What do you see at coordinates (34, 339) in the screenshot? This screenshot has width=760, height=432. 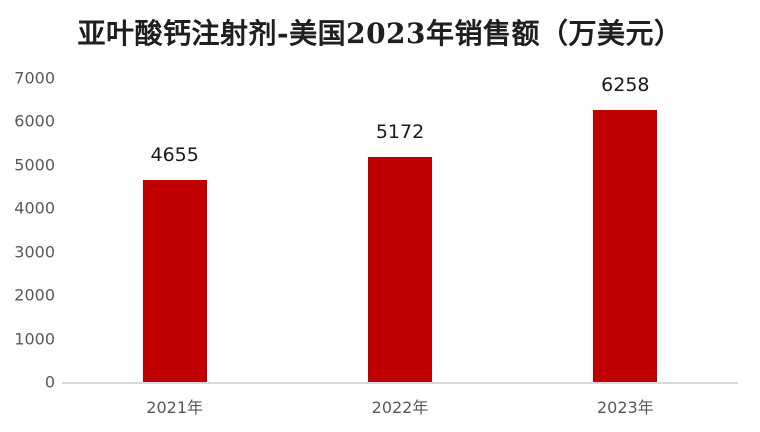 I see `y-tick-label: 1000` at bounding box center [34, 339].